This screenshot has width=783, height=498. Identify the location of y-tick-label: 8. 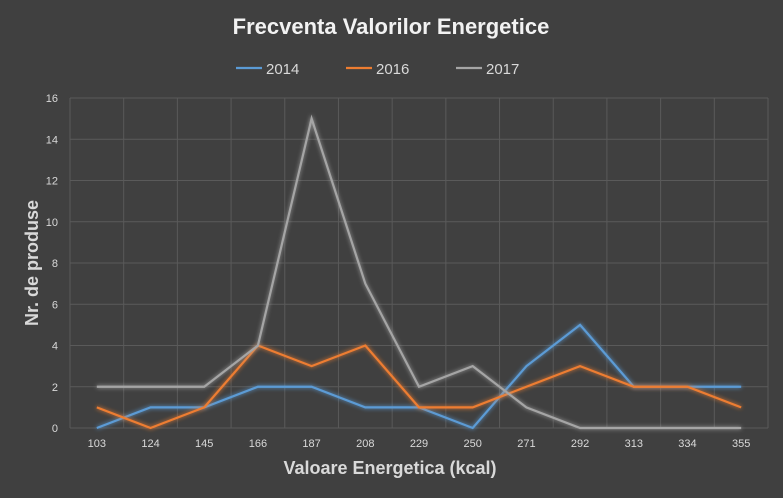
(55, 264).